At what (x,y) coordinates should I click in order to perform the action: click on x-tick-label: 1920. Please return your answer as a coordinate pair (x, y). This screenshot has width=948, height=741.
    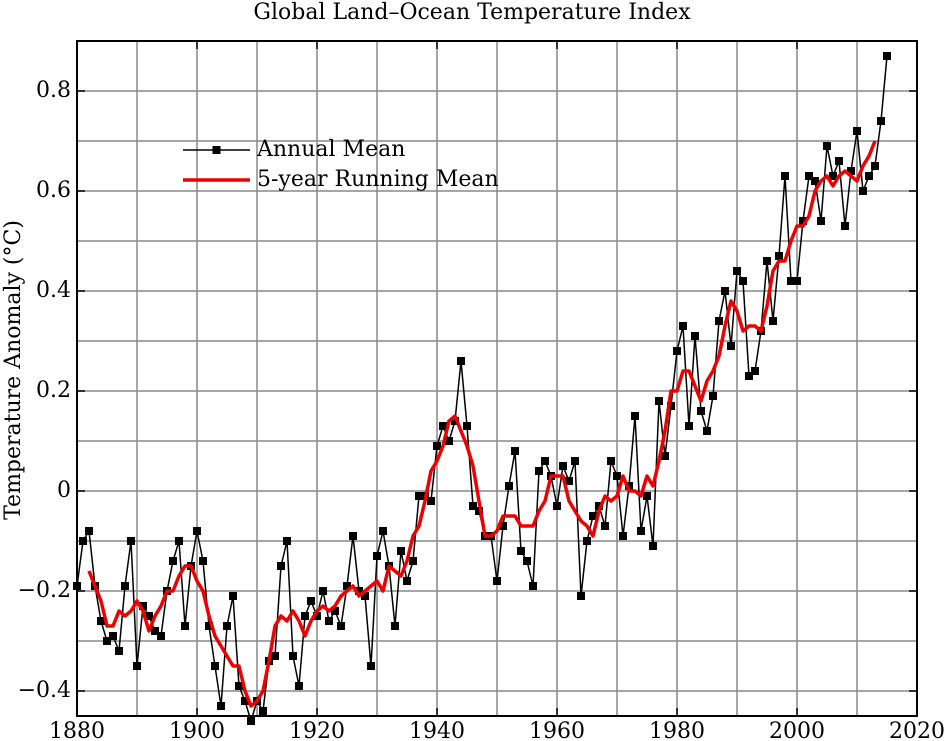
    Looking at the image, I should click on (317, 730).